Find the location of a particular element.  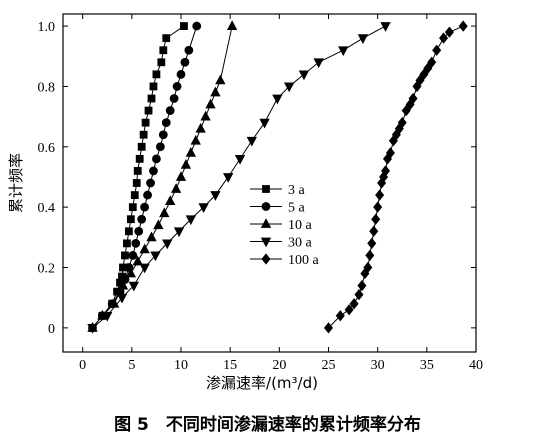

series-3a is located at coordinates (138, 177).